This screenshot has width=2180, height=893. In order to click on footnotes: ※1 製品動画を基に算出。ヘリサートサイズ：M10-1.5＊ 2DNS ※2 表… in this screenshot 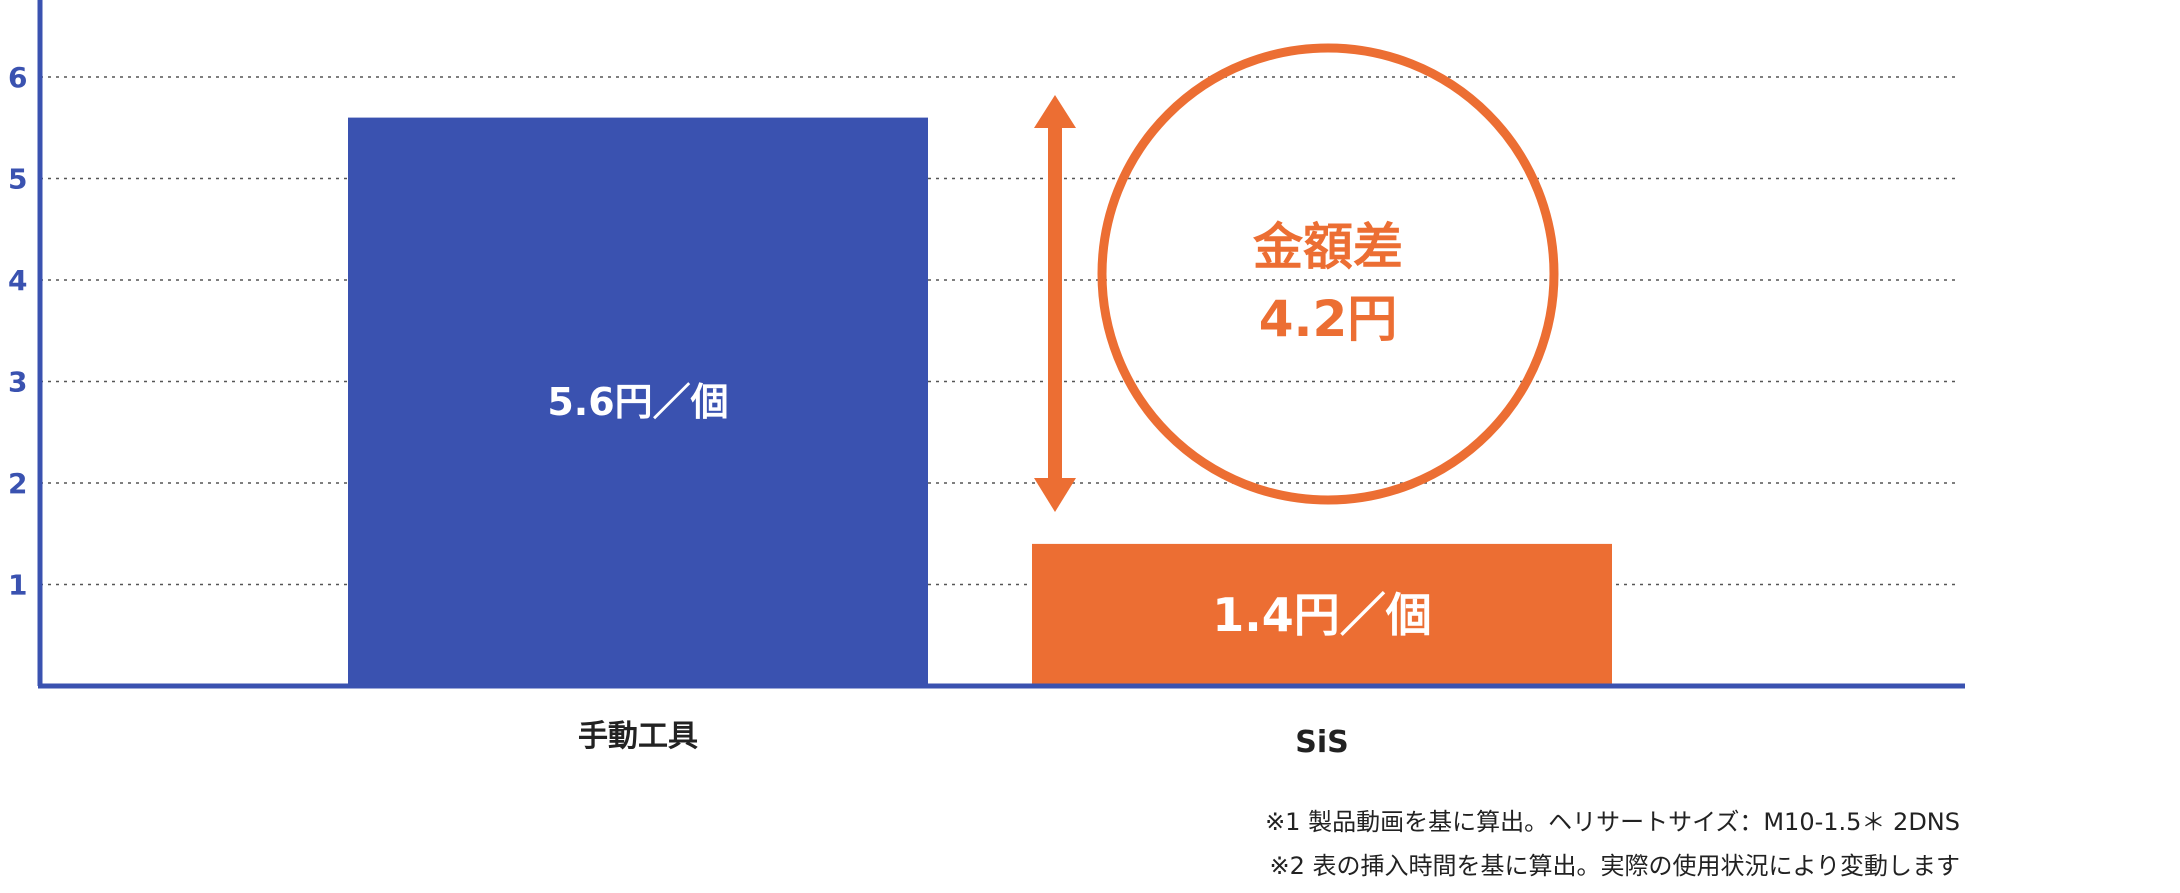, I will do `click(1612, 844)`.